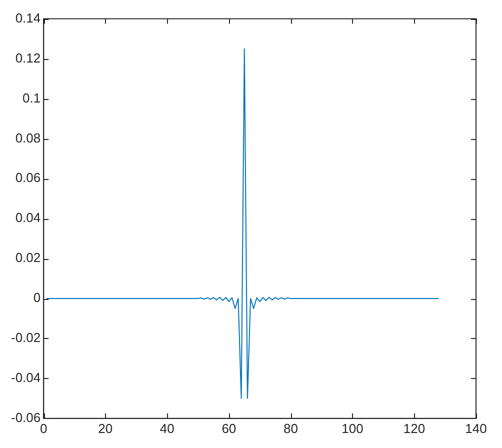 Image resolution: width=502 pixels, height=448 pixels. What do you see at coordinates (28, 178) in the screenshot?
I see `y-tick-label: 0.06` at bounding box center [28, 178].